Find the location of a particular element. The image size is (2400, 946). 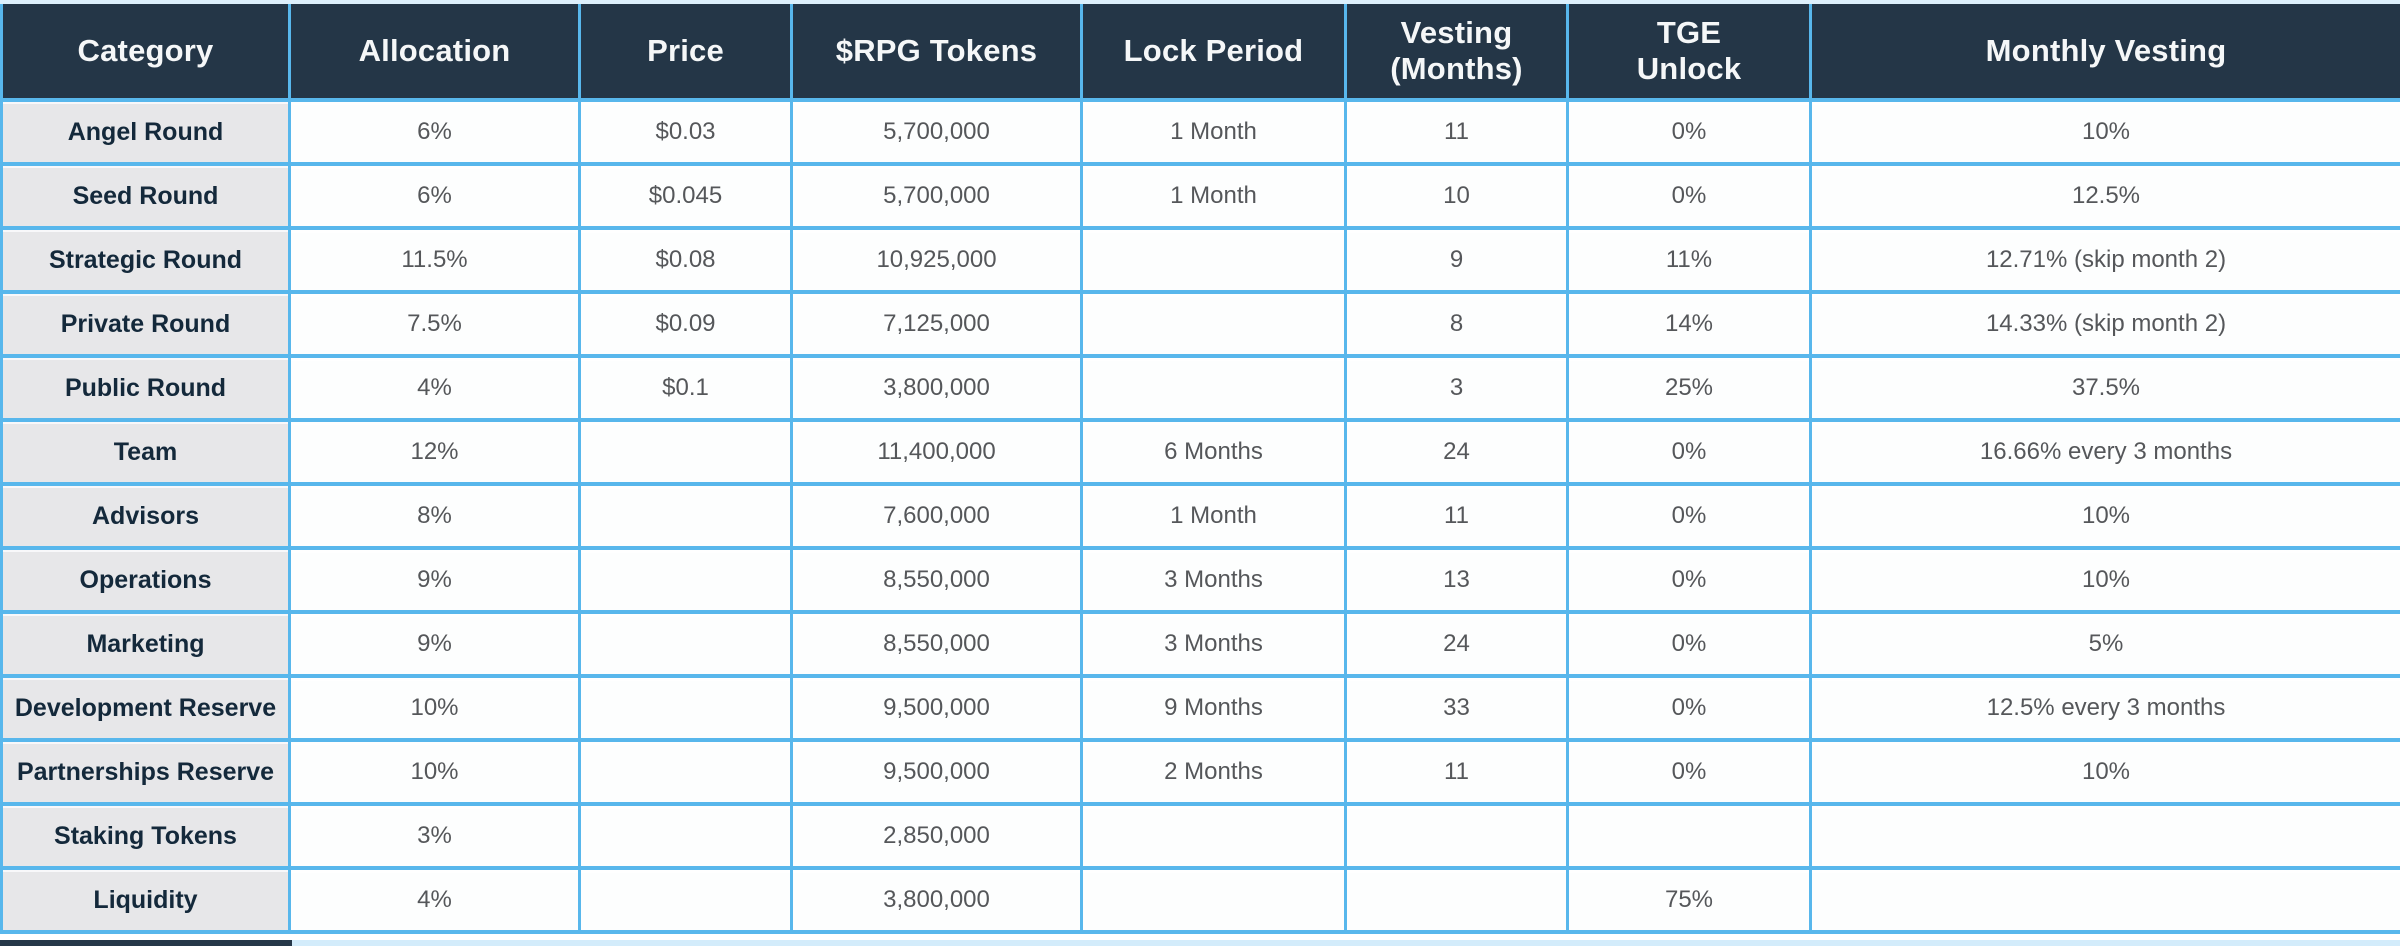

category-cell: Seed Round is located at coordinates (145, 196).